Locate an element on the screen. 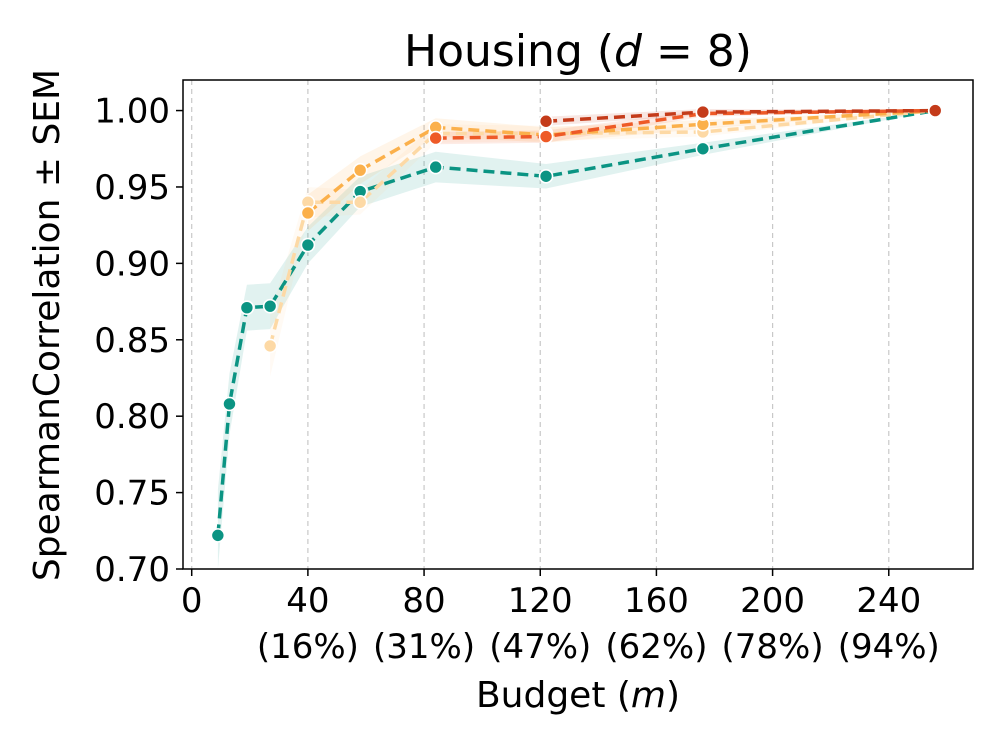 Image resolution: width=996 pixels, height=747 pixels. x-axis-label-suffix: ) is located at coordinates (673, 695).